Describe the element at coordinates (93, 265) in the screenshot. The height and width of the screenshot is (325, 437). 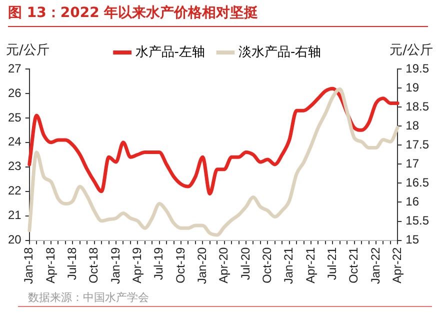
I see `x-tick-label: Oct-18` at that location.